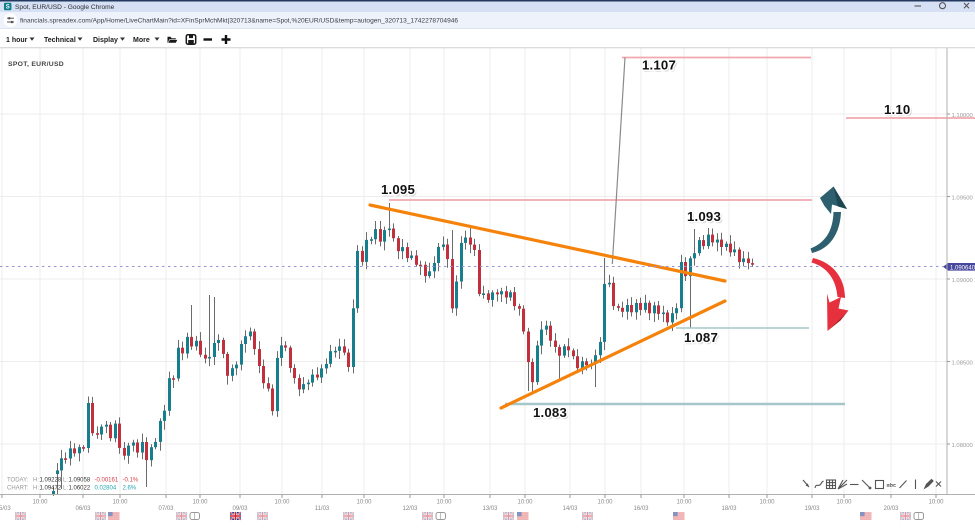 The height and width of the screenshot is (528, 975). I want to click on svg-text: 1.09058, so click(80, 481).